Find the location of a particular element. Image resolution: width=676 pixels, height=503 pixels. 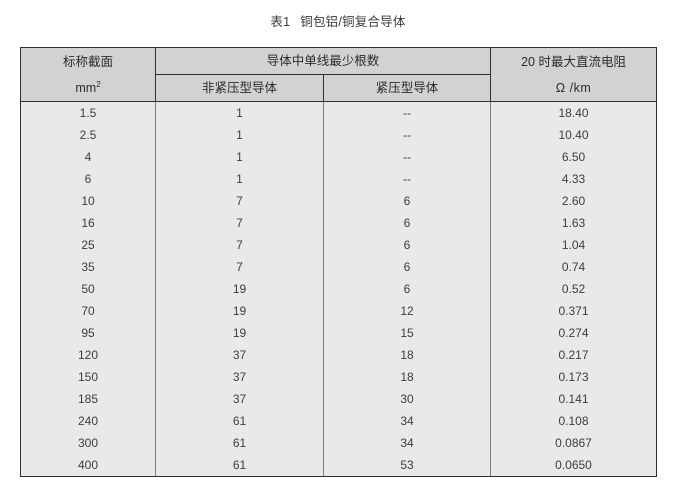

cell-nominal-section: 400 is located at coordinates (88, 465).